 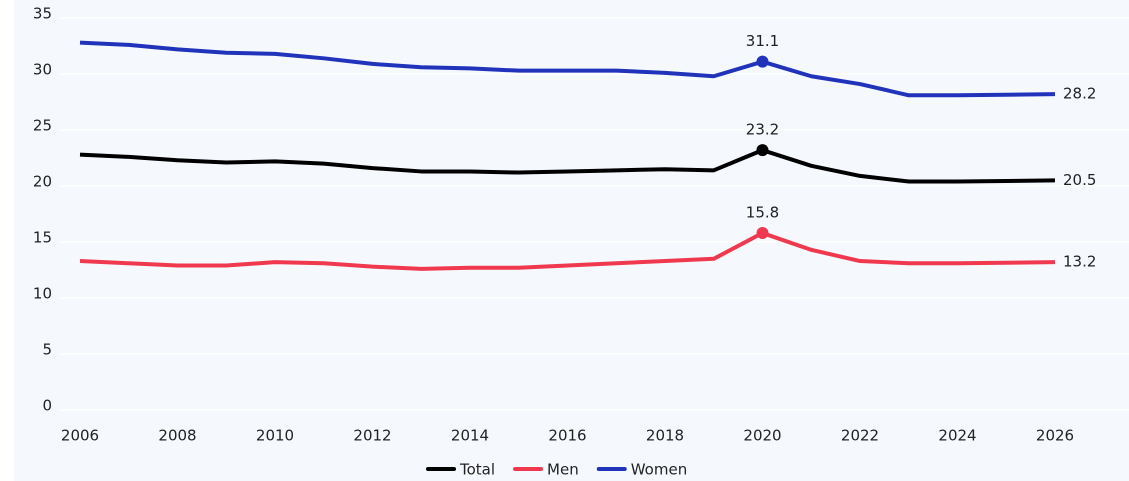 What do you see at coordinates (1055, 436) in the screenshot?
I see `x-tick-label: 2026` at bounding box center [1055, 436].